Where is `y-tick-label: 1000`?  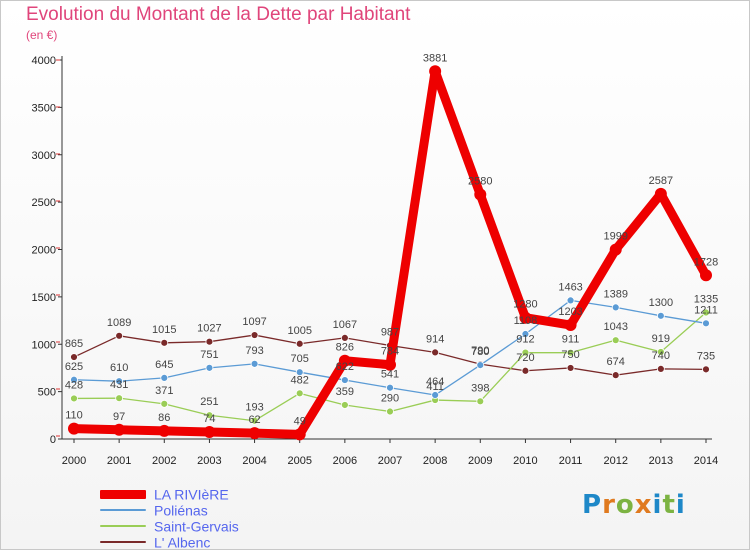 y-tick-label: 1000 is located at coordinates (44, 345).